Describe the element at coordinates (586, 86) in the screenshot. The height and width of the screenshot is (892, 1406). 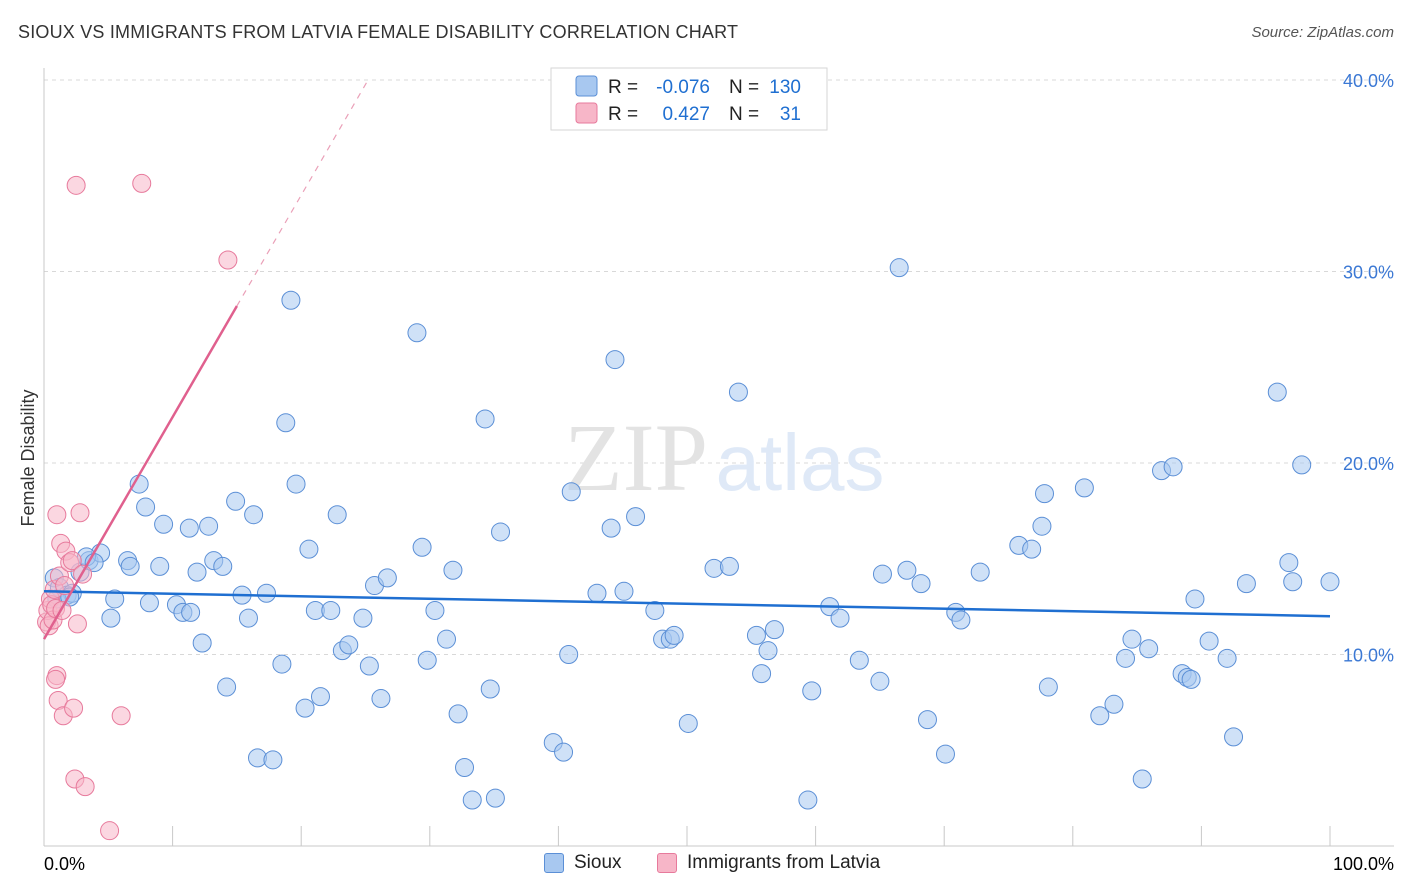
I see `legend-swatch-sioux` at that location.